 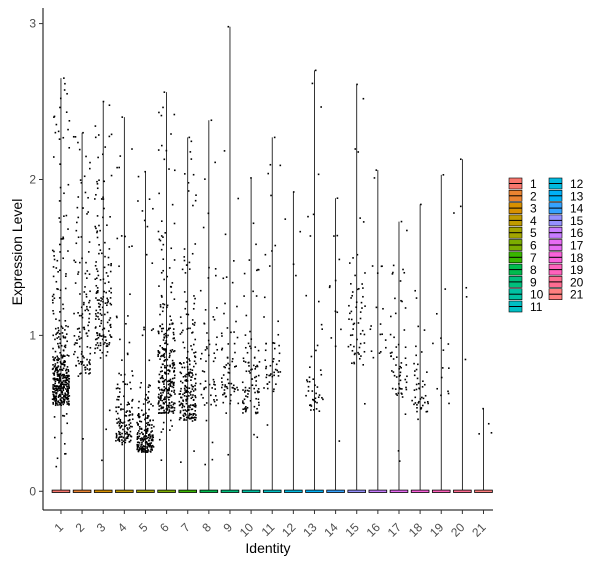 What do you see at coordinates (522, 246) in the screenshot?
I see `legend-item-6: 6` at bounding box center [522, 246].